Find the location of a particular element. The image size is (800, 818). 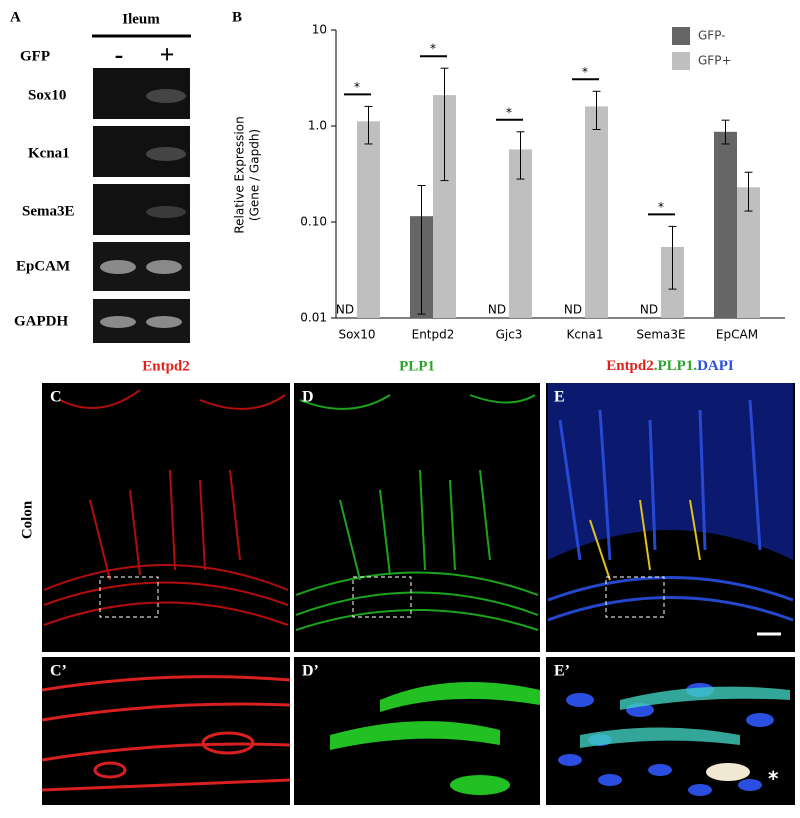

panel-label: E’ is located at coordinates (562, 671).